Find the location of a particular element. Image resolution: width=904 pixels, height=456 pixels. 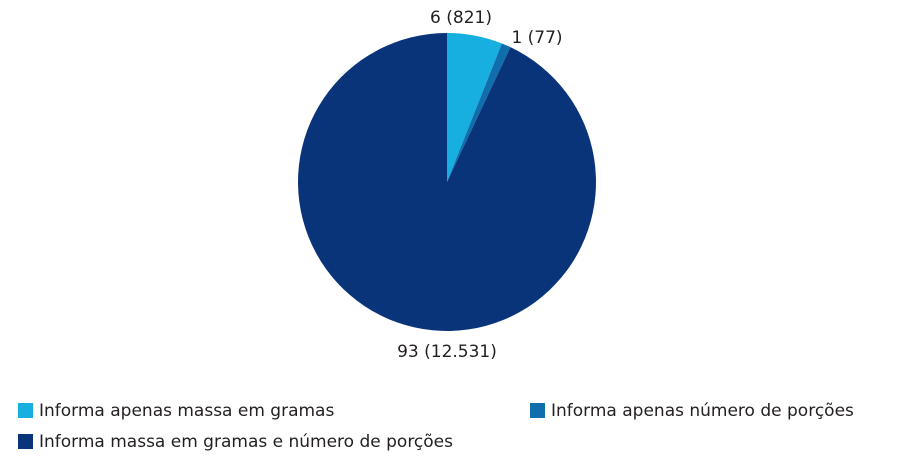

data-label: 1 (77) is located at coordinates (536, 38).